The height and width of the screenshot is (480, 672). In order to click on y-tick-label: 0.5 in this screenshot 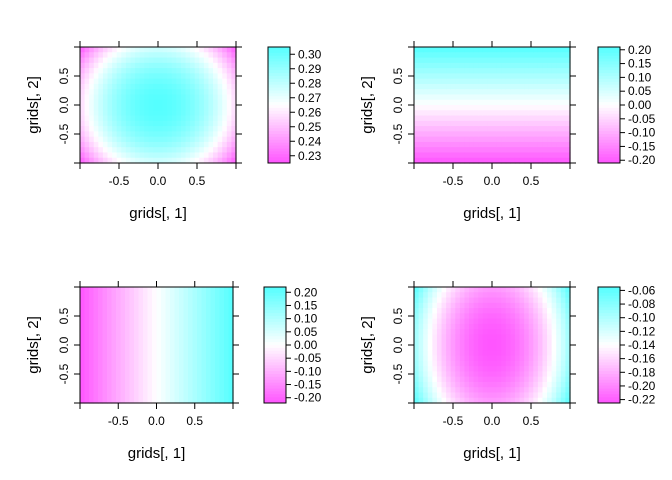, I will do `click(64, 75)`.